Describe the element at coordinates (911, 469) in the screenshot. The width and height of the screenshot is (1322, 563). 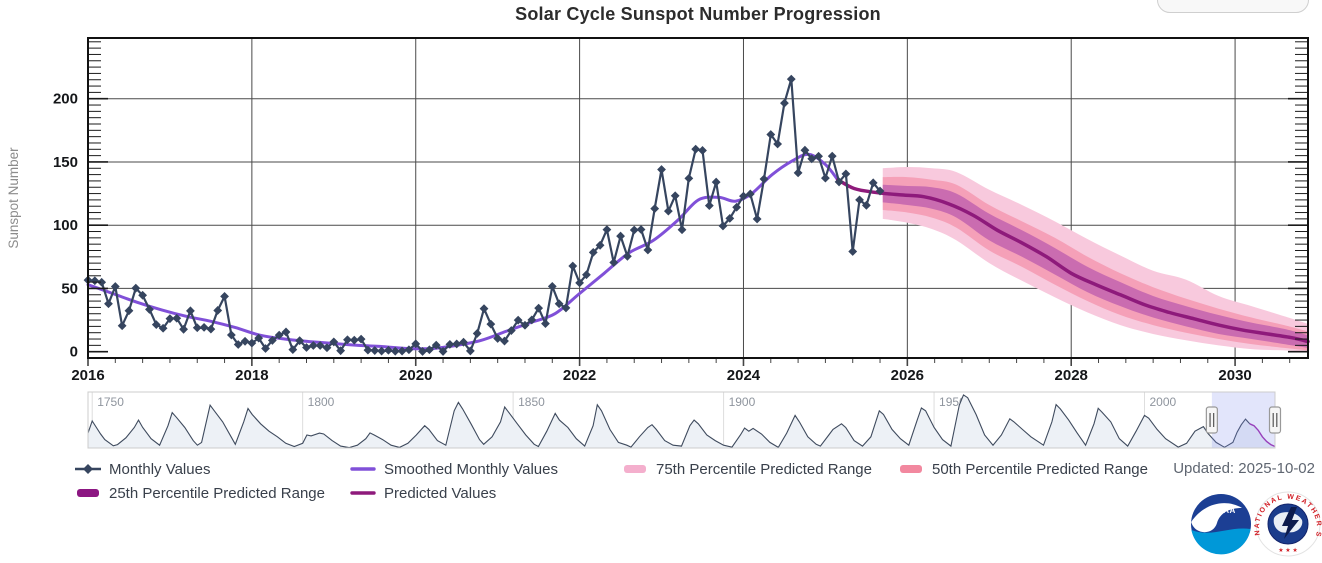
I see `p50-band-swatch-icon` at that location.